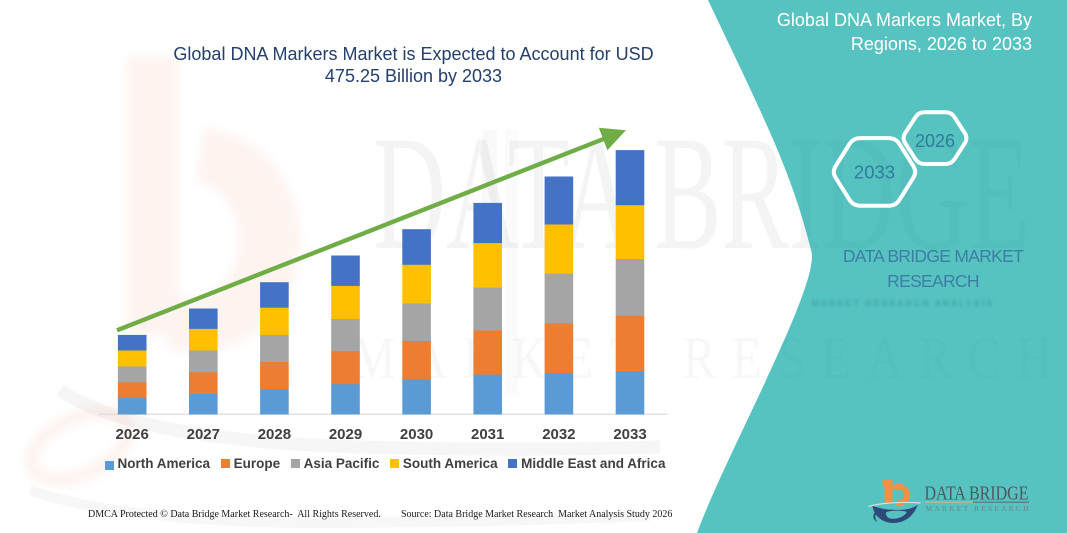 This screenshot has height=533, width=1067. I want to click on svg-text: 2027, so click(203, 434).